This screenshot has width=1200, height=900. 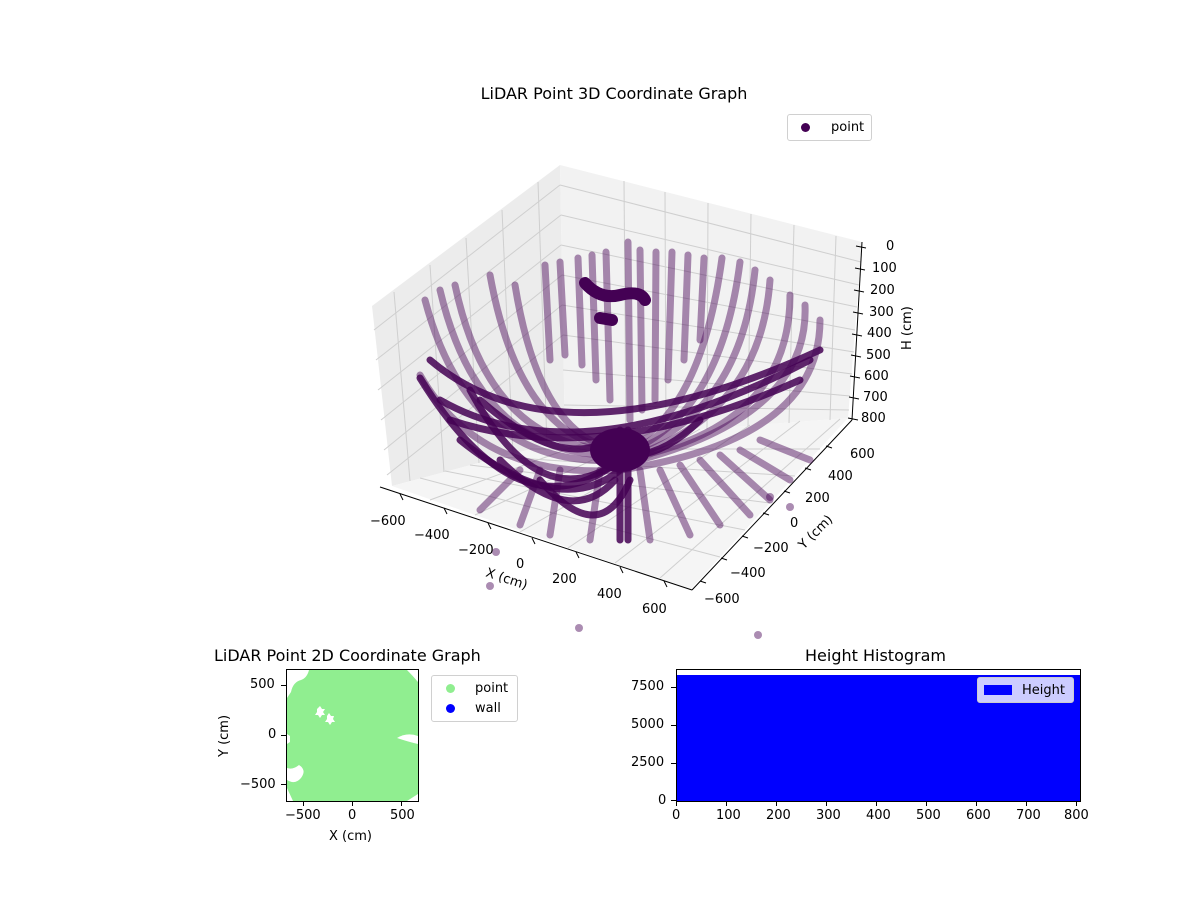 I want to click on plot-2d-area, so click(x=352, y=735).